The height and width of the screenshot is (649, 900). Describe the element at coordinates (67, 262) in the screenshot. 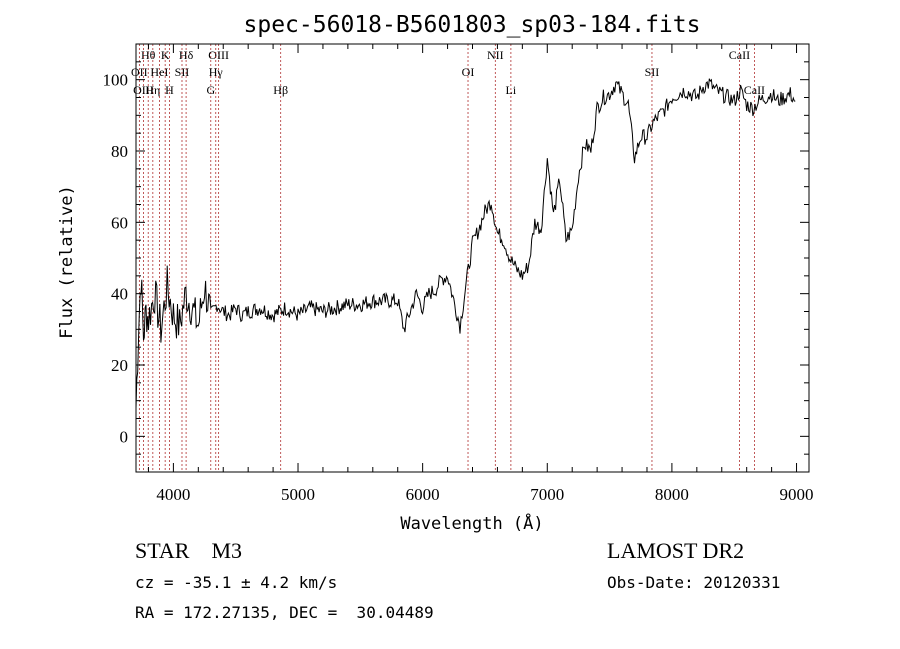

I see `y-axis-label: Flux (relative)` at that location.